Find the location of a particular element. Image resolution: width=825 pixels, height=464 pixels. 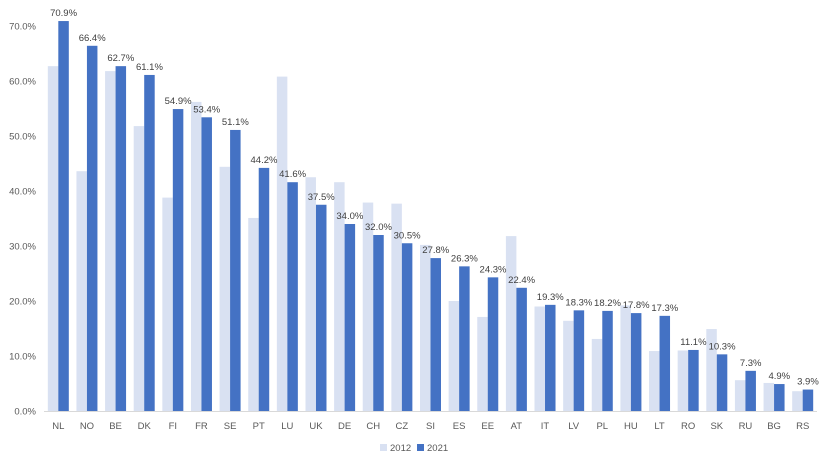

legend: 2012 2021 is located at coordinates (414, 448).